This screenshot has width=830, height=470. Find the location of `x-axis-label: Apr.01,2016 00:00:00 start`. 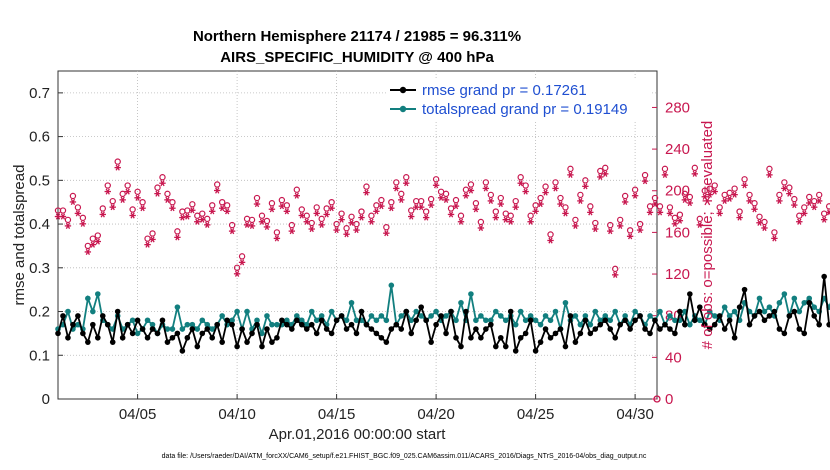

x-axis-label: Apr.01,2016 00:00:00 start is located at coordinates (358, 434).